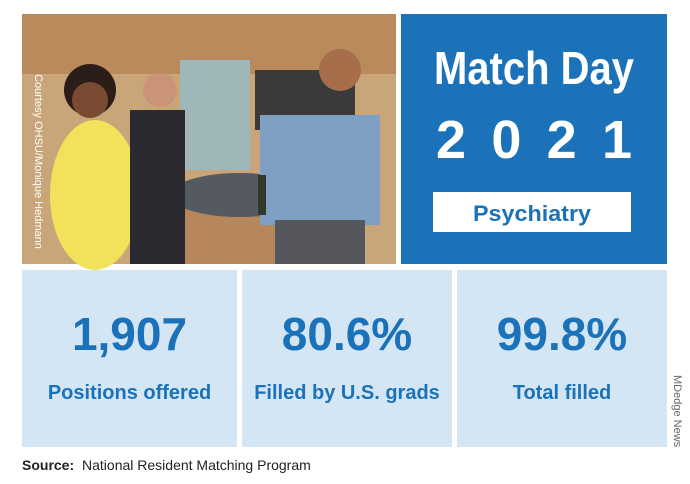 The image size is (690, 484). Describe the element at coordinates (129, 393) in the screenshot. I see `stat-label: Positions offered` at that location.